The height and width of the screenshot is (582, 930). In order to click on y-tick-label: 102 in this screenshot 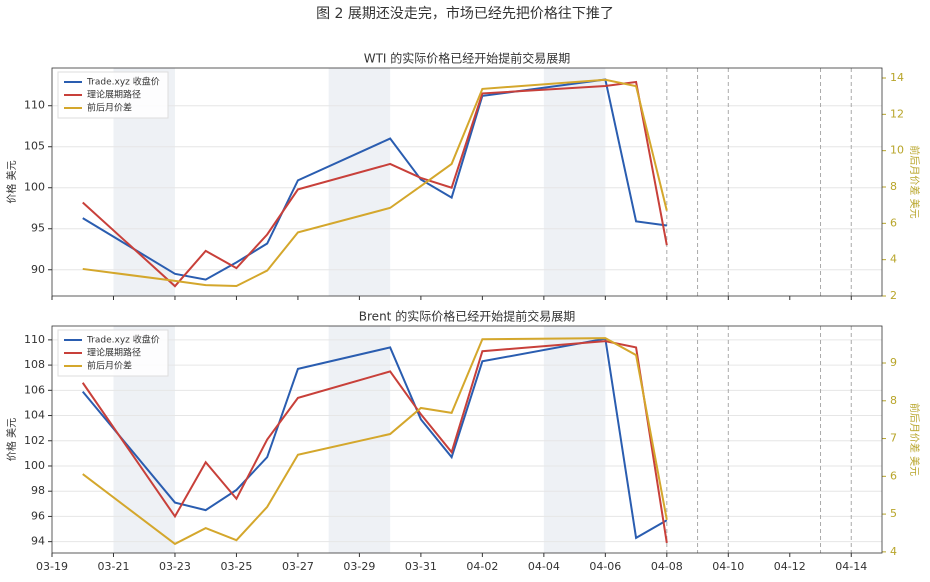, I will do `click(34, 440)`.